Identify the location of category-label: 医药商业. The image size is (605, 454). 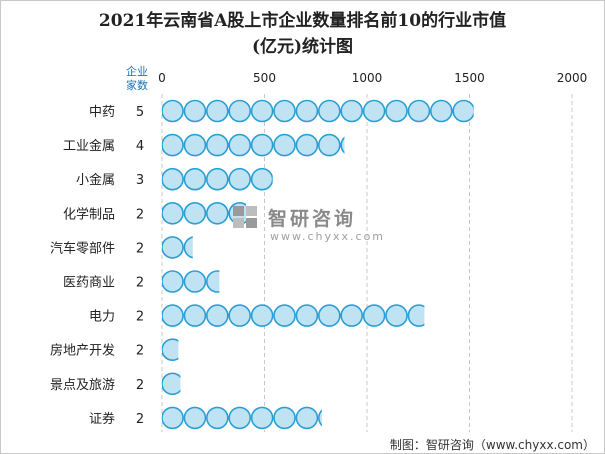
(89, 283).